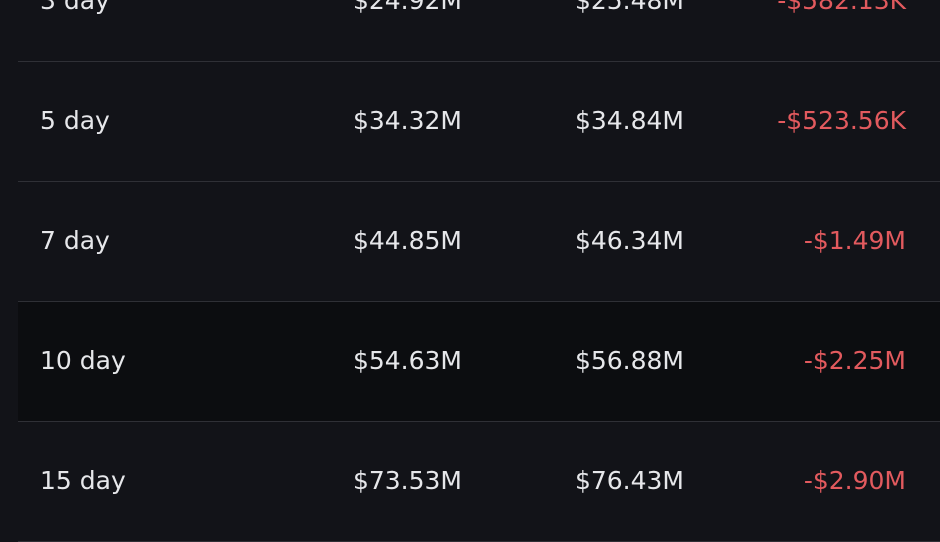 The image size is (940, 542). Describe the element at coordinates (407, 360) in the screenshot. I see `value-a: $54.63M` at that location.